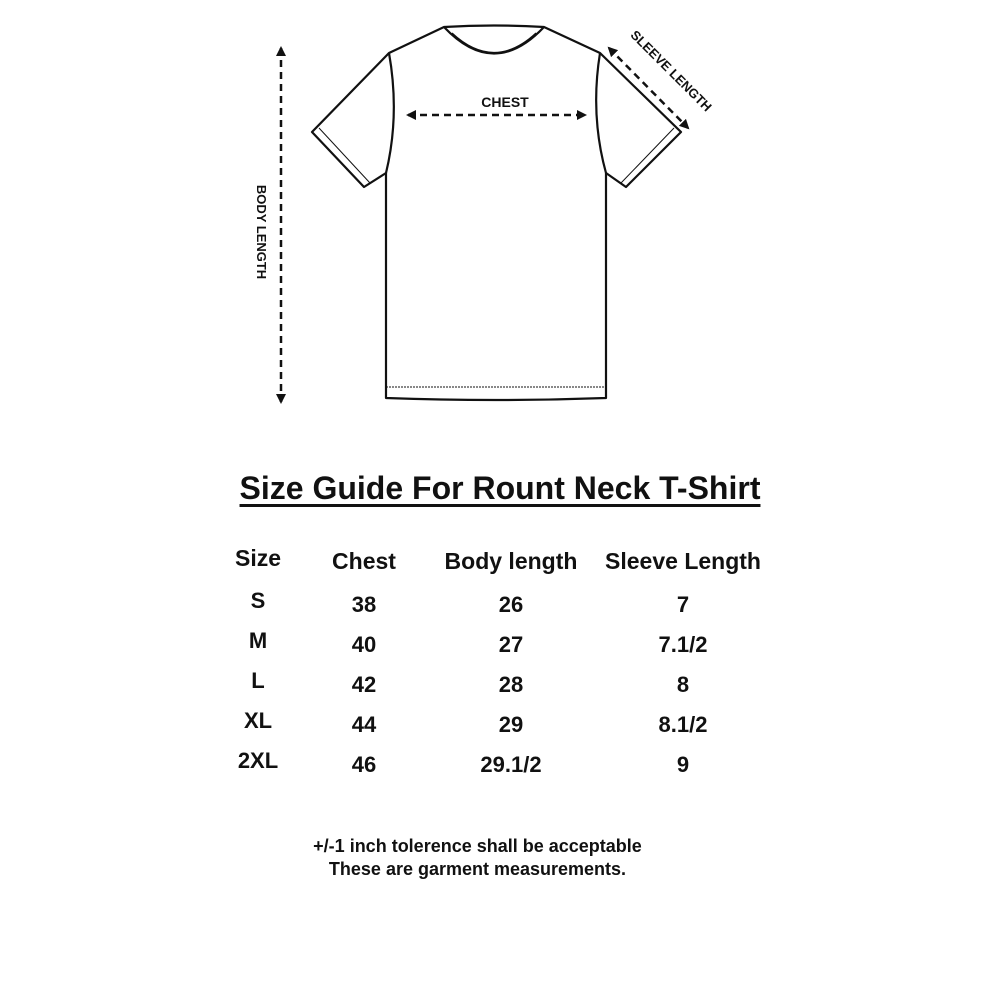  I want to click on cell-sleeve-length: 9, so click(683, 764).